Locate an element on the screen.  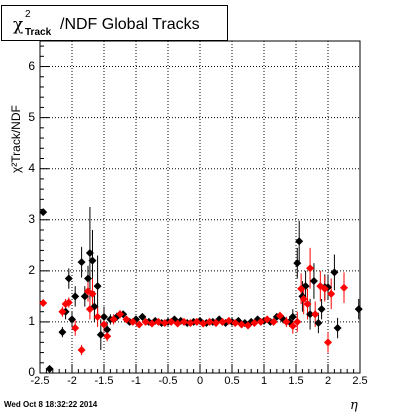
chart-title: /NDF Global Tracks is located at coordinates (130, 24).